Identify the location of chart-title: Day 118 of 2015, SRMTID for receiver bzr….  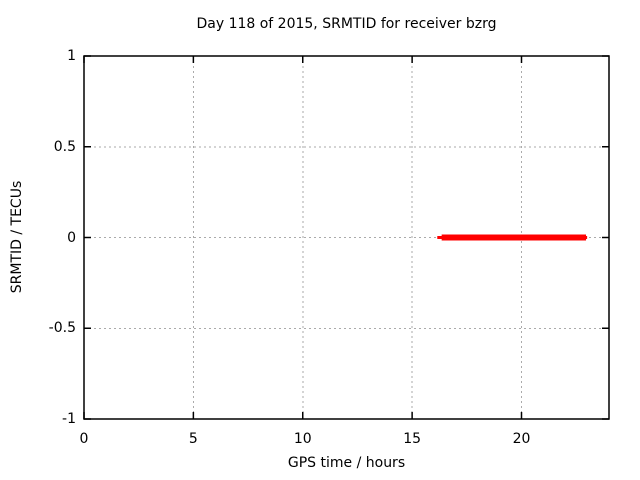
(346, 24).